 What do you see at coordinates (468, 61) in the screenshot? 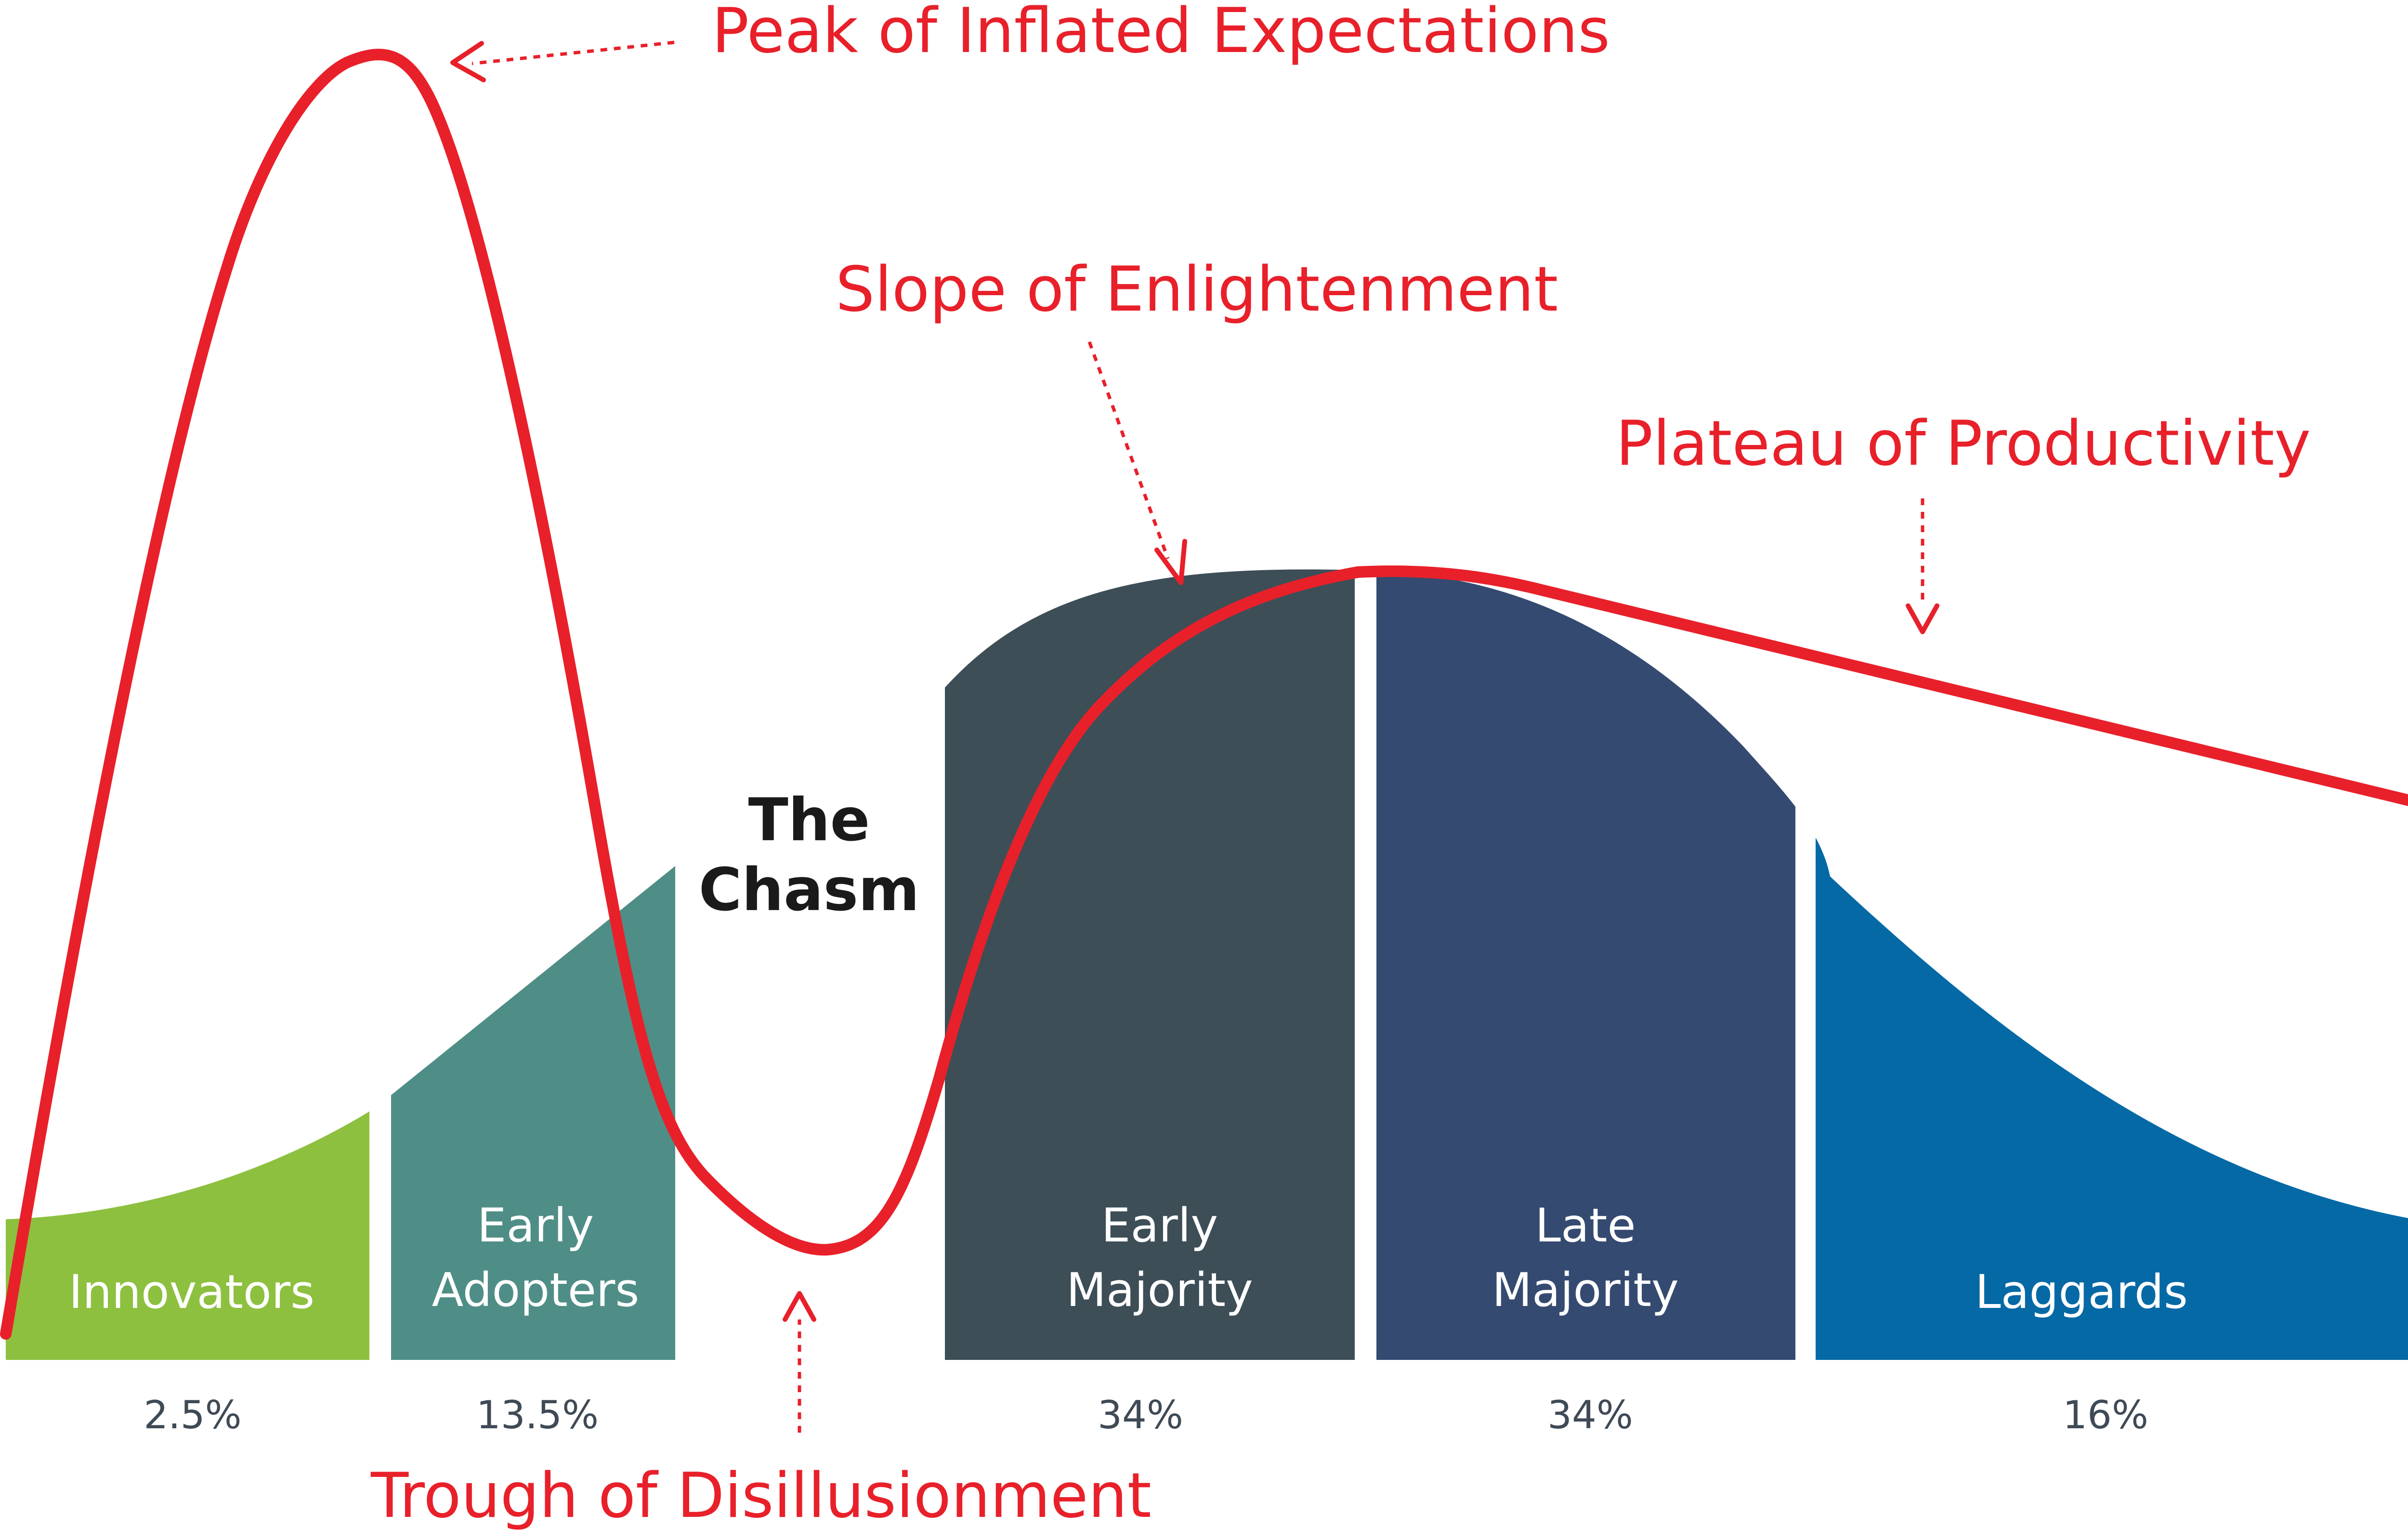
I see `peak-arrowhead` at bounding box center [468, 61].